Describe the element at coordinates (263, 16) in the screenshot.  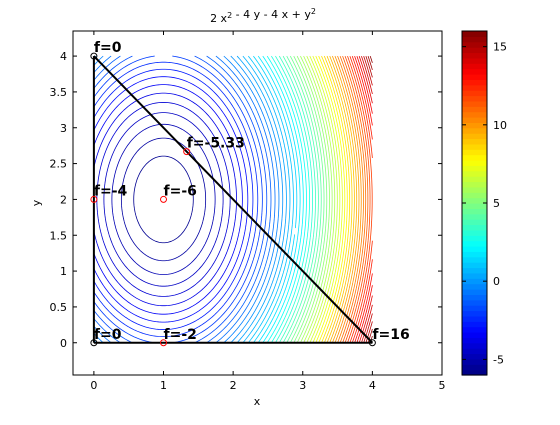
I see `chart-title: 2 x2 - 4 y - 4 x + y2` at that location.